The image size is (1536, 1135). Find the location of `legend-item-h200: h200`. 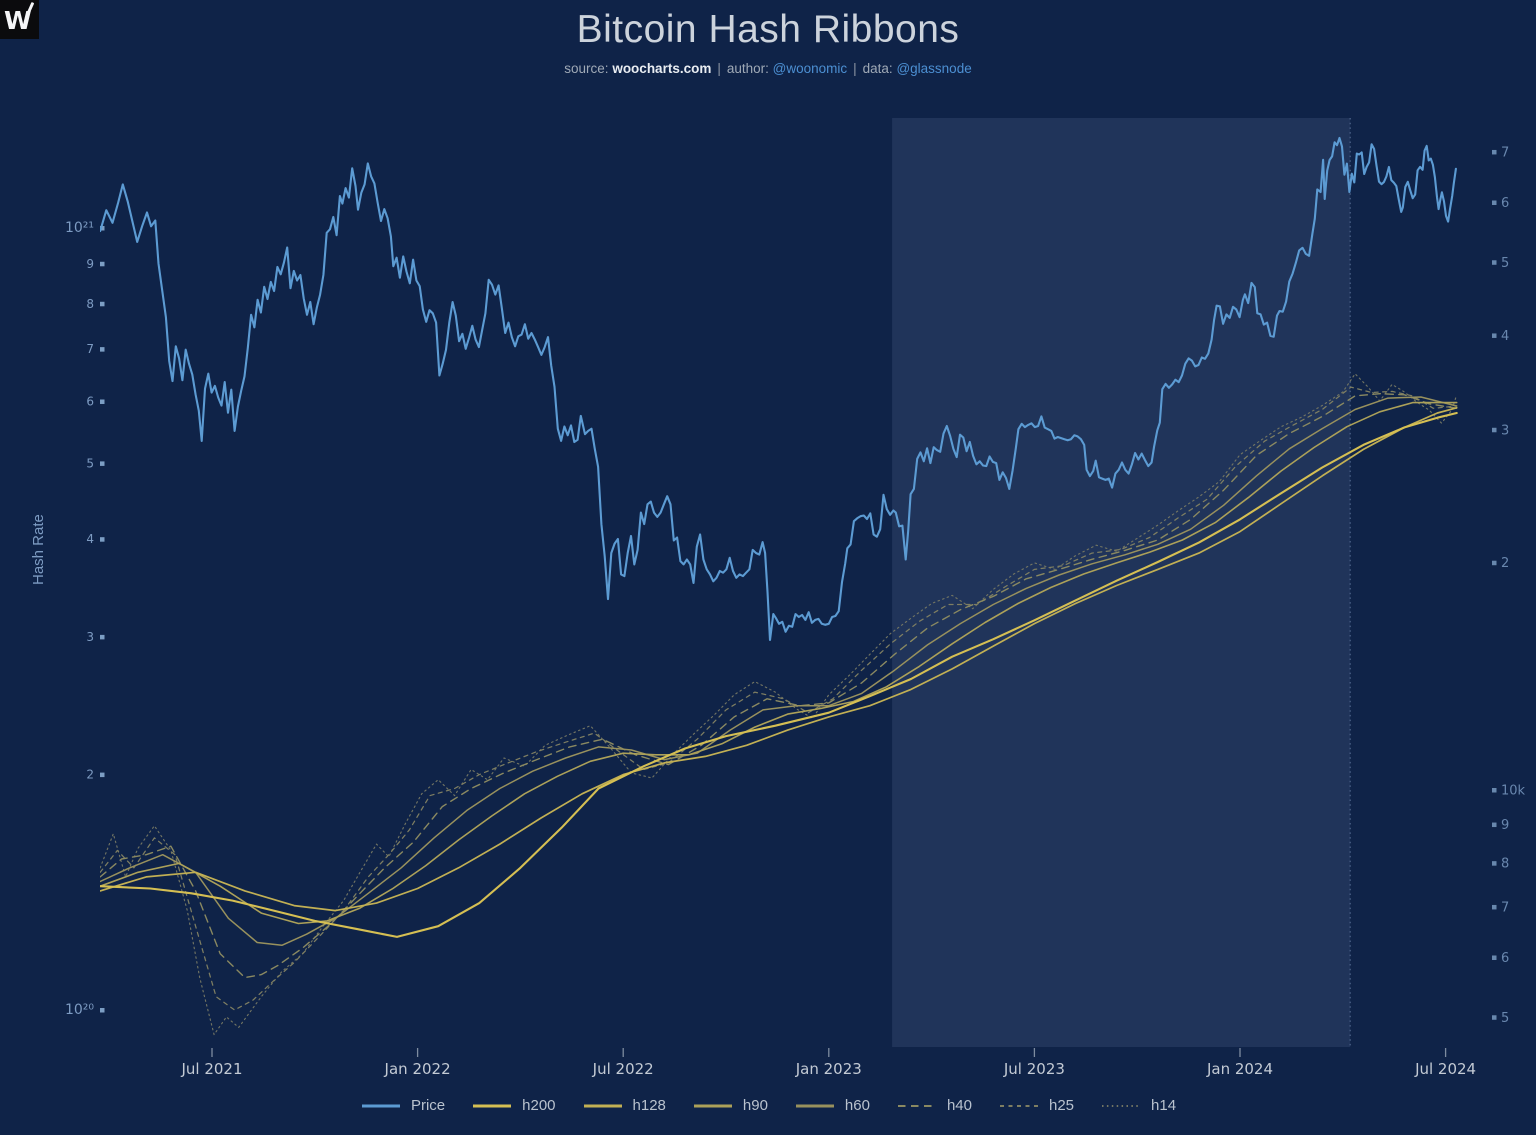

legend-item-h200: h200 is located at coordinates (513, 1105).